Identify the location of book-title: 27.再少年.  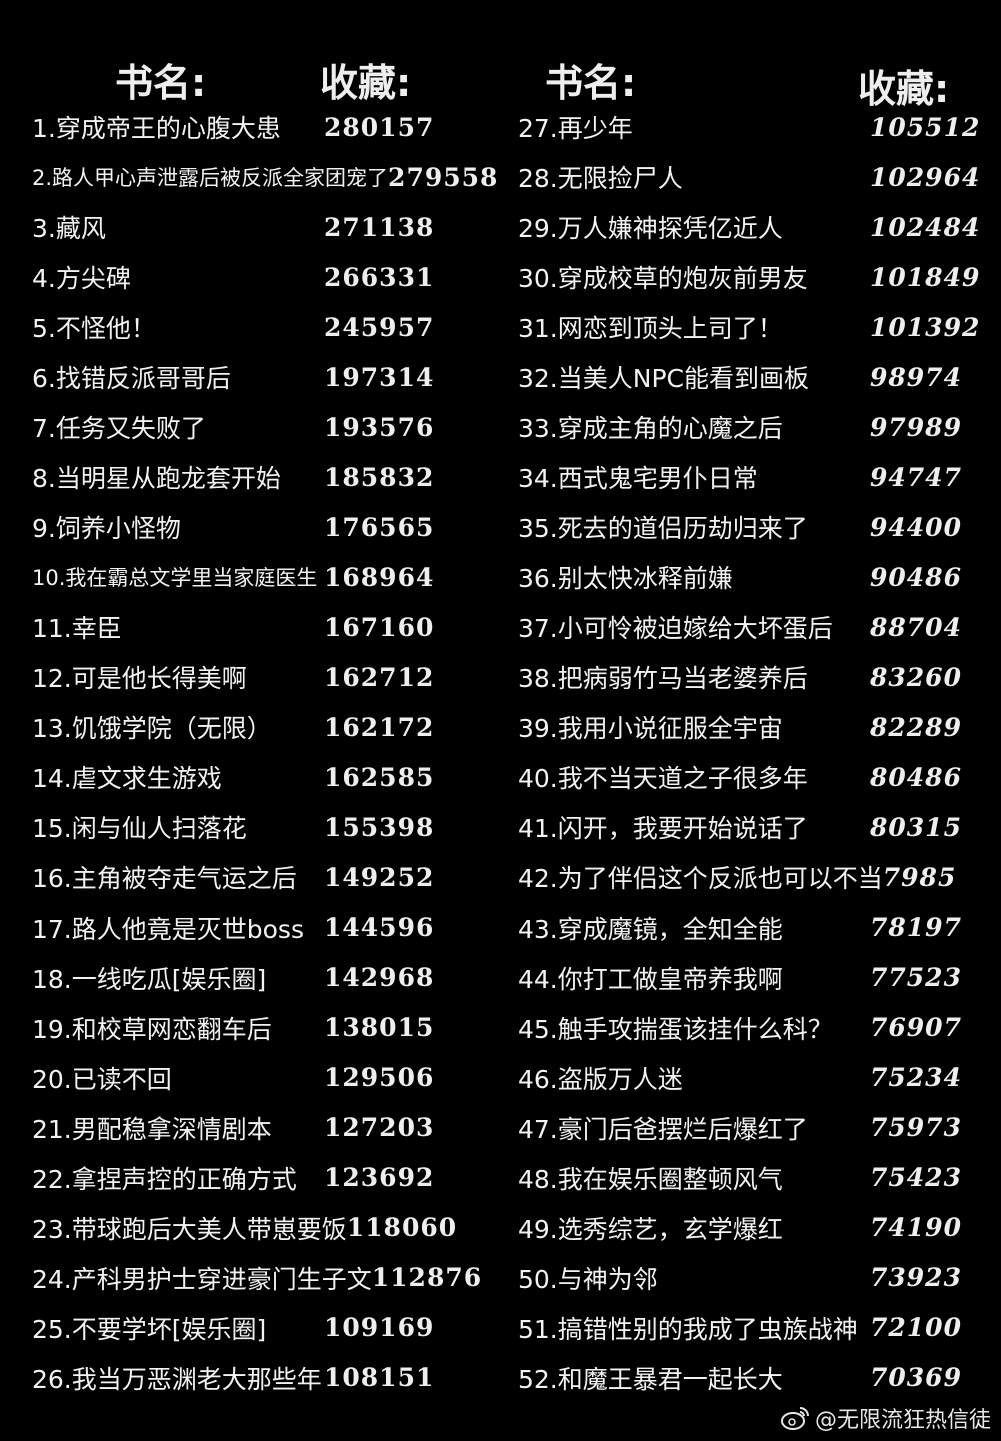
(575, 129).